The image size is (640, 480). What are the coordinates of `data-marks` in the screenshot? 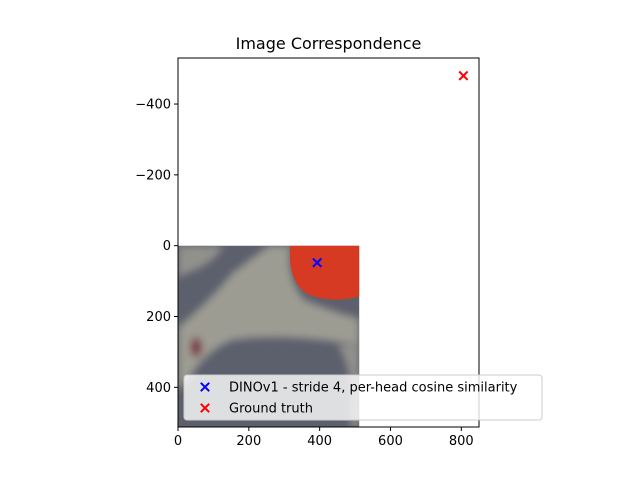 It's located at (390, 169).